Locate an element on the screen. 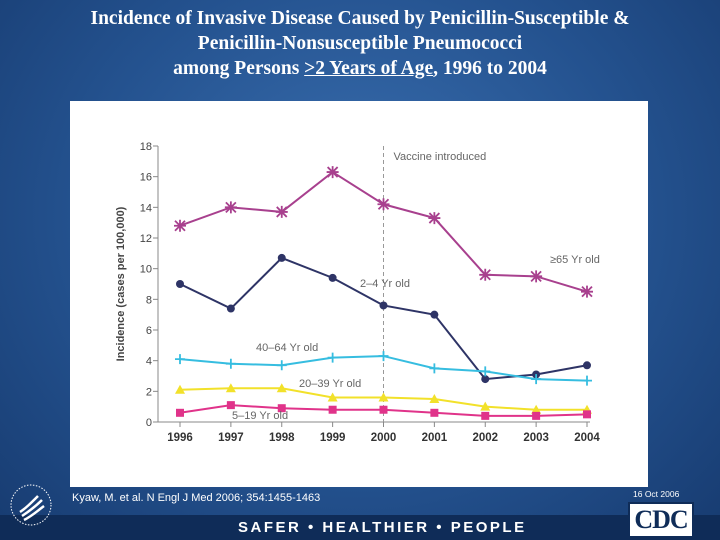  x-tick-label: 1999 is located at coordinates (333, 438).